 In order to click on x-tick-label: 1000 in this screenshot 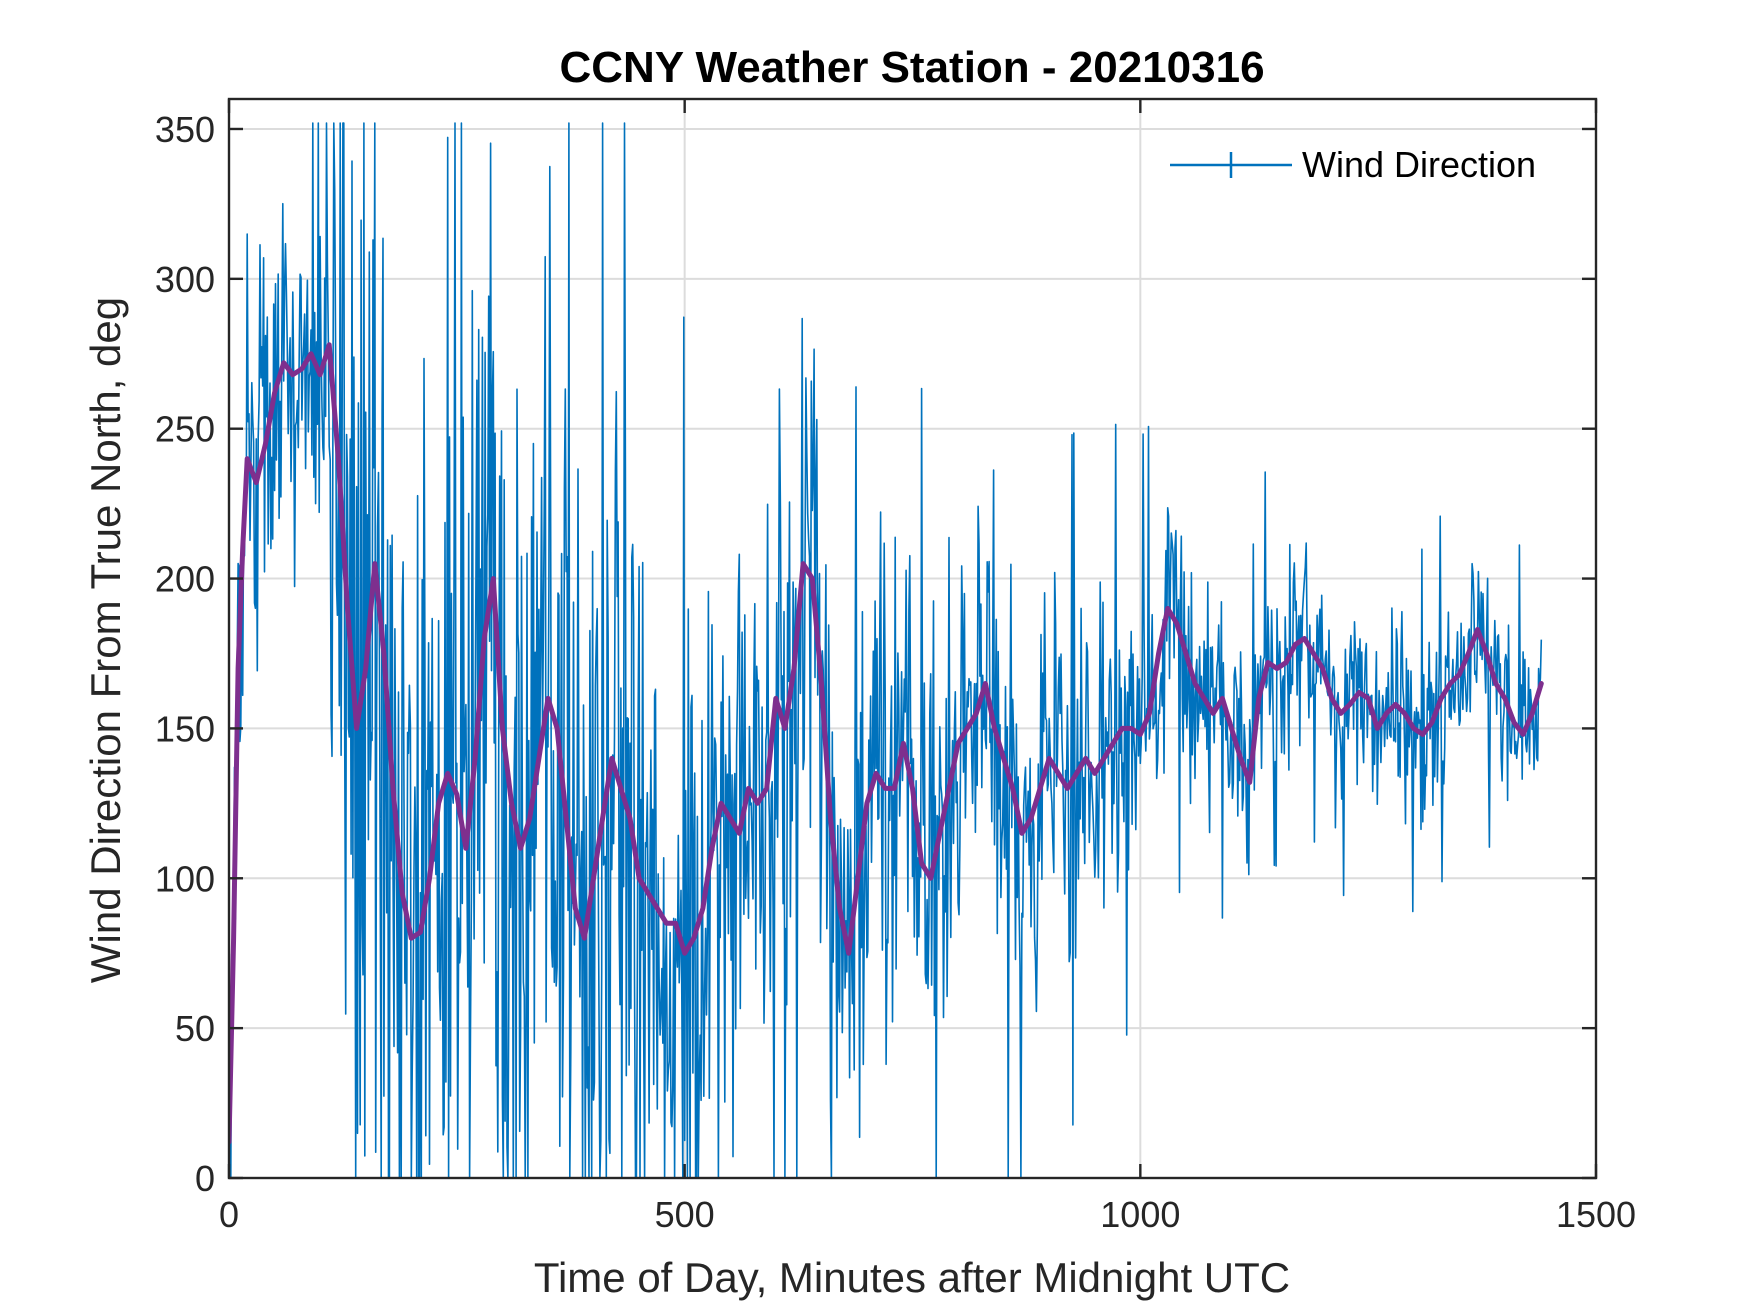, I will do `click(1140, 1214)`.